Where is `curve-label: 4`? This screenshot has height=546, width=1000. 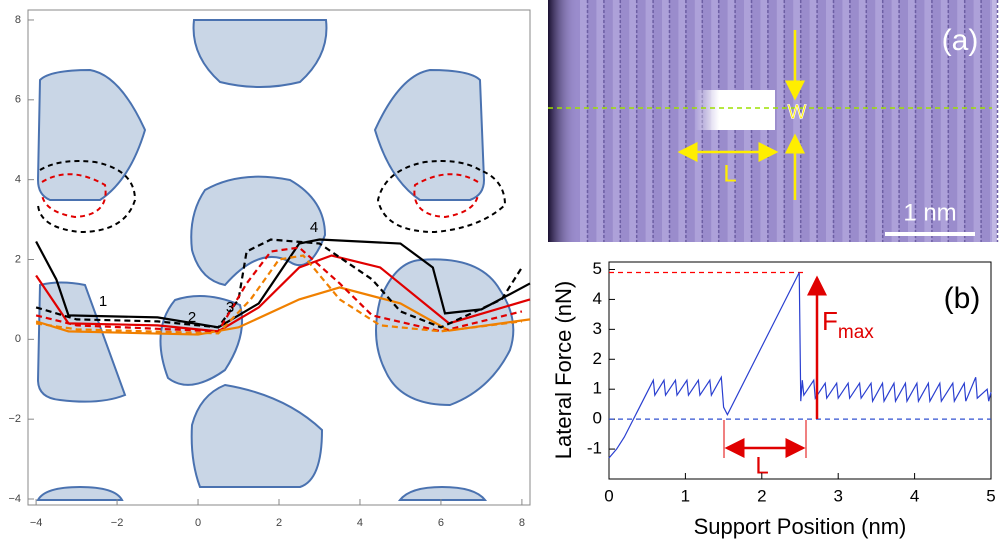 curve-label: 4 is located at coordinates (314, 227).